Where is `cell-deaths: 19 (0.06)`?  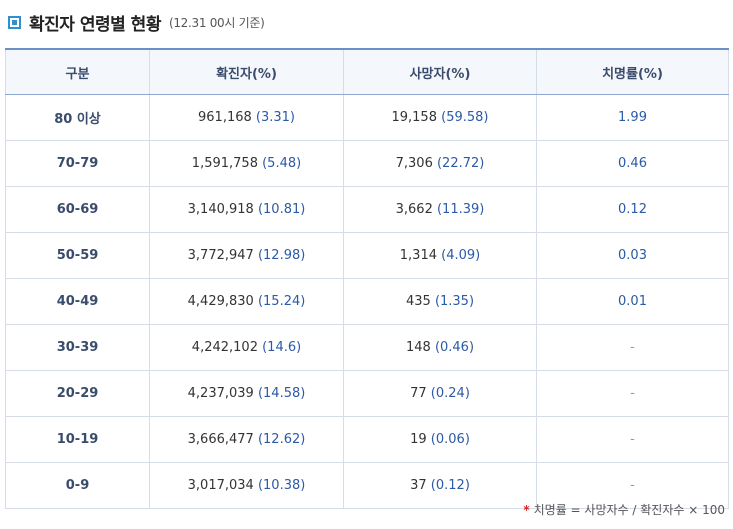
cell-deaths: 19 (0.06) is located at coordinates (440, 439).